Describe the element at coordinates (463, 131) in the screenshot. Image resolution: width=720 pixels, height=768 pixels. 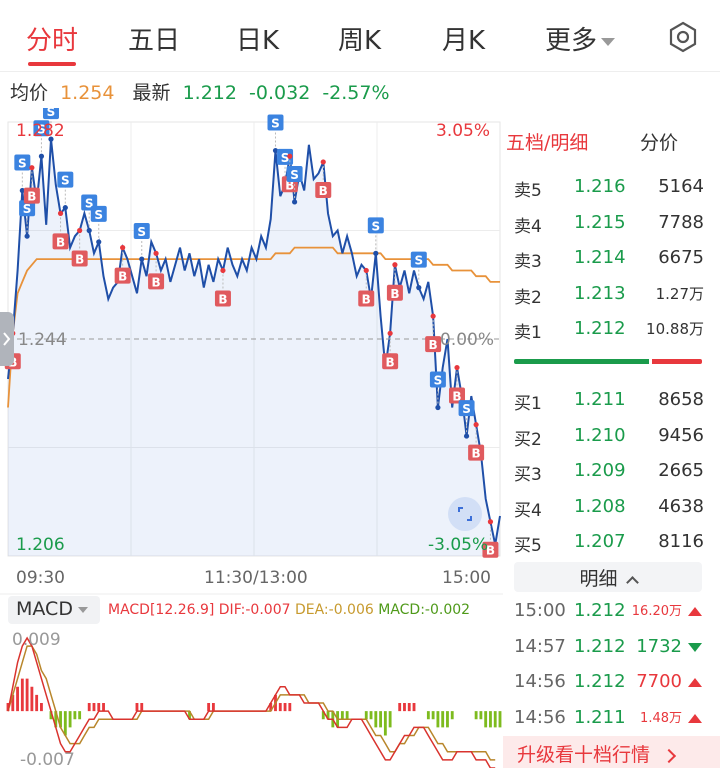
I see `pct-max-label: 3.05%` at that location.